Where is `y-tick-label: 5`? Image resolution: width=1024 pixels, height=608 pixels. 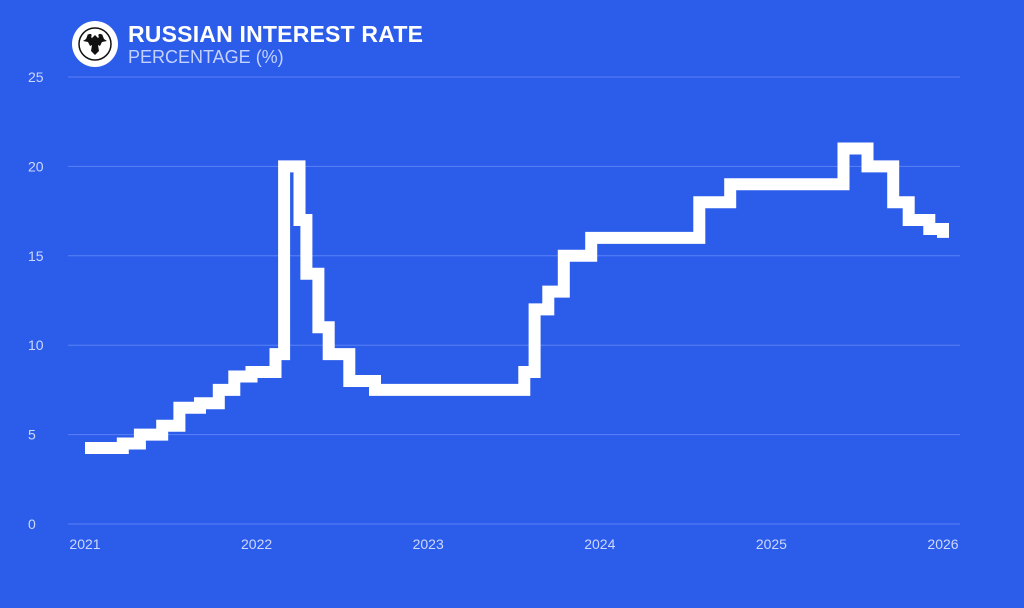
y-tick-label: 5 is located at coordinates (32, 435).